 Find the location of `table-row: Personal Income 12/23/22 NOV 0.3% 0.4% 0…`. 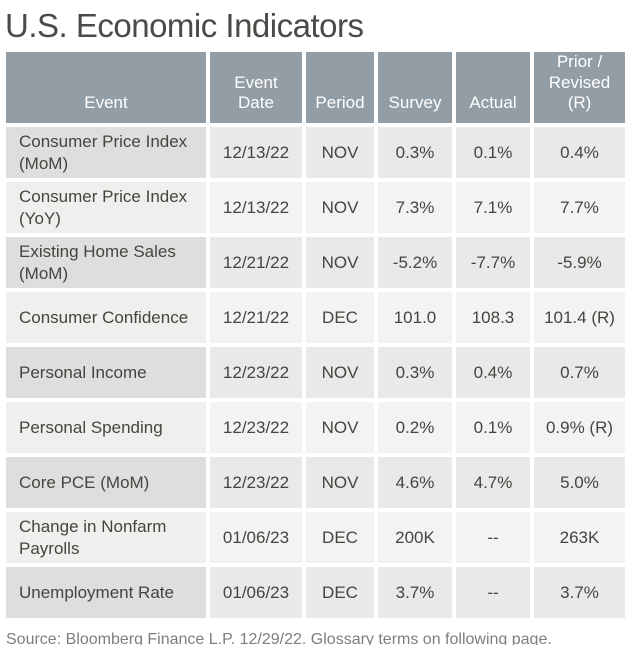

table-row: Personal Income 12/23/22 NOV 0.3% 0.4% 0… is located at coordinates (315, 373).